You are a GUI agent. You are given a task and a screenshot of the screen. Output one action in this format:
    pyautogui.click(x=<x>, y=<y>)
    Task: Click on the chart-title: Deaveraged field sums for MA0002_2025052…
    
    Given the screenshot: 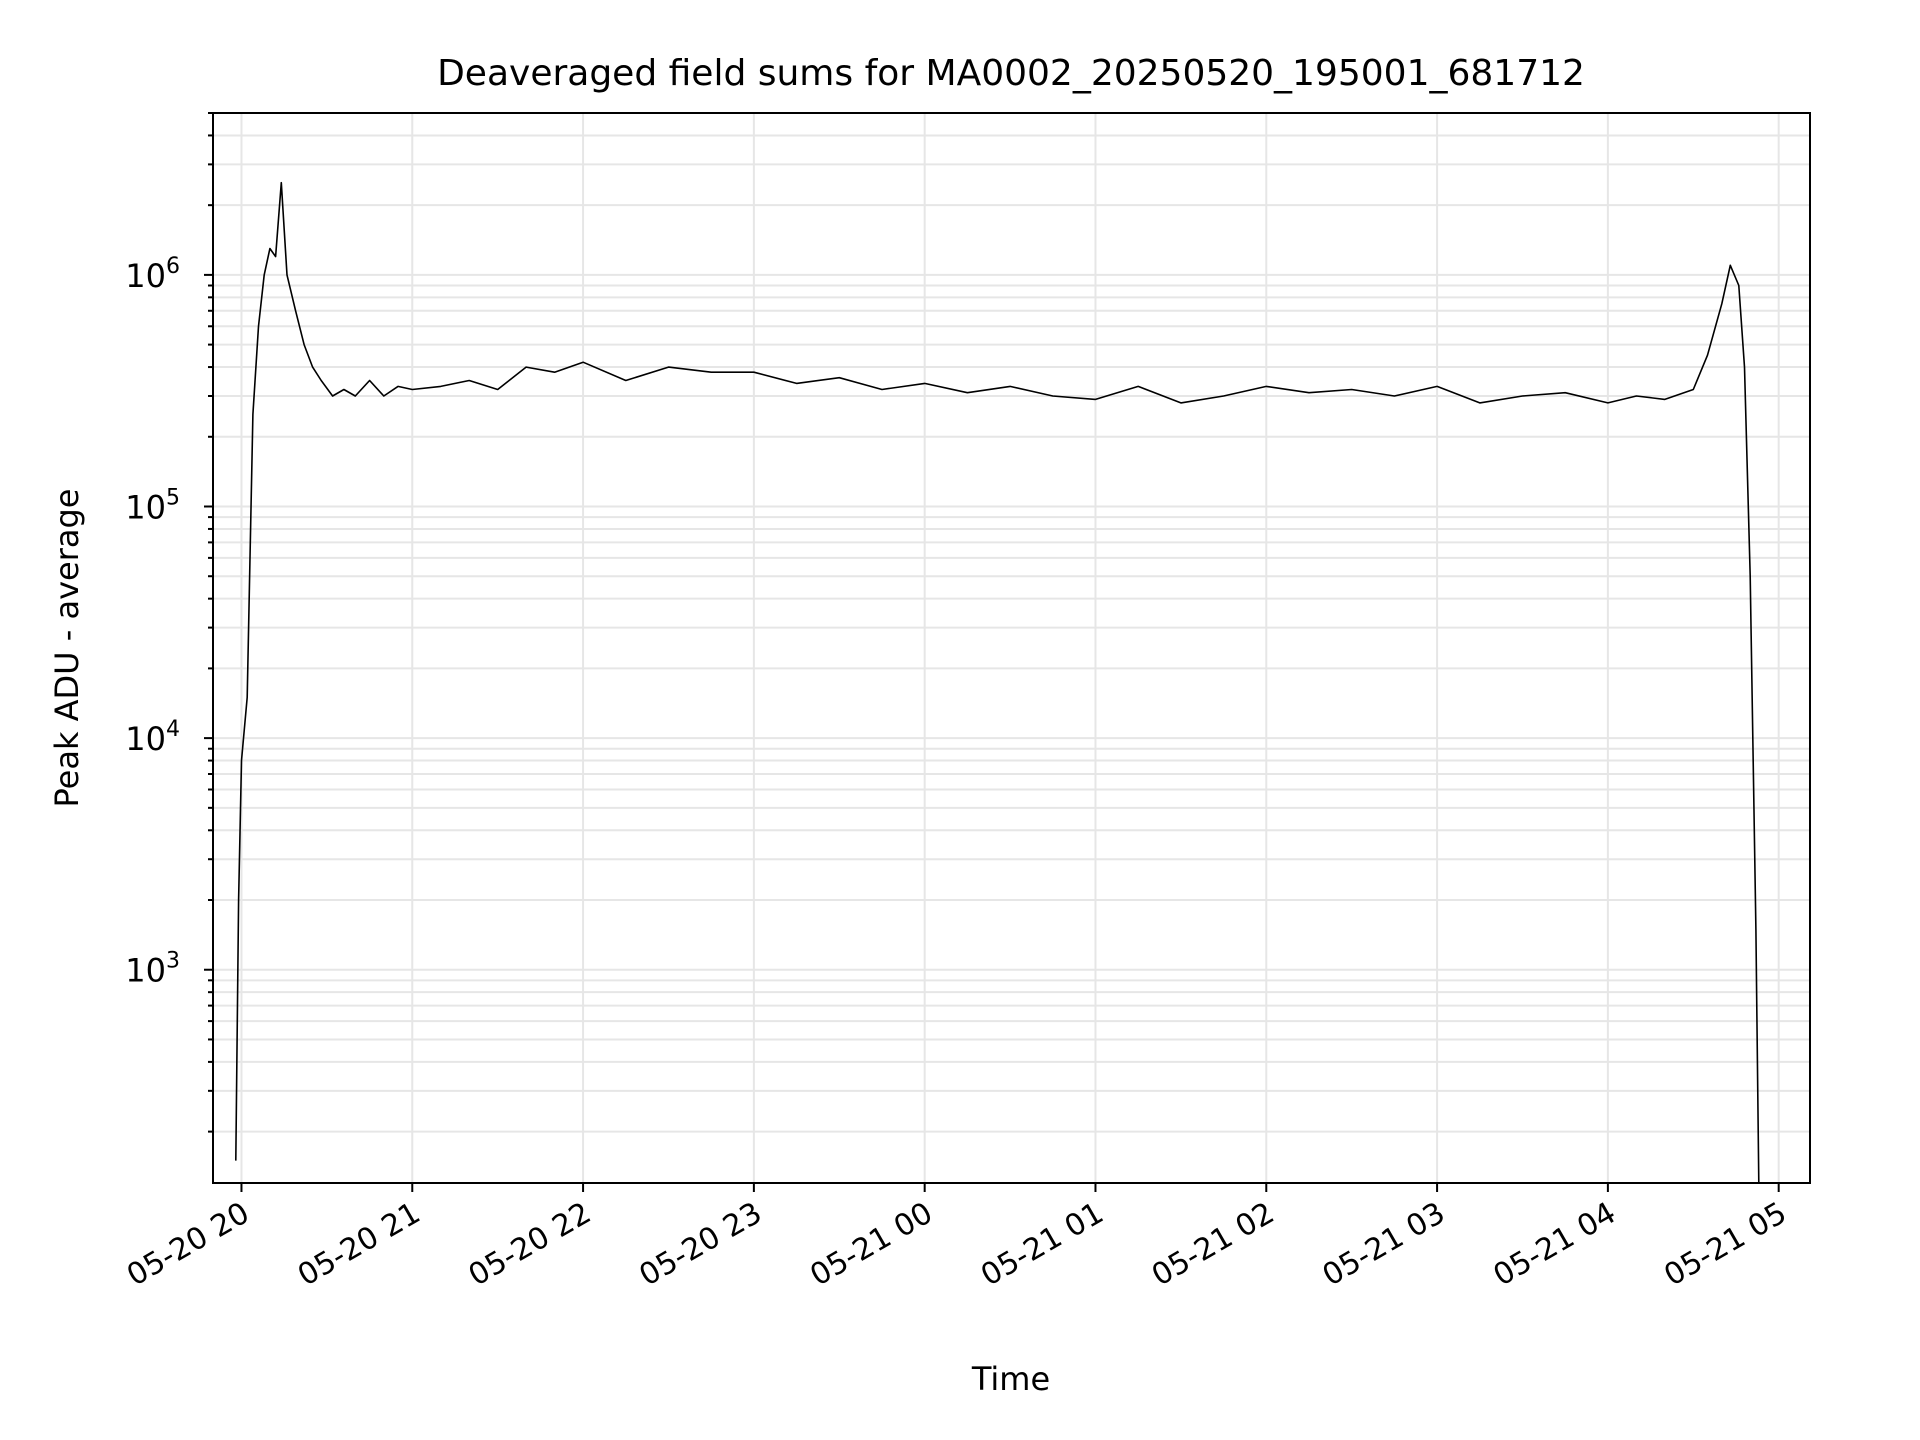 What is the action you would take?
    pyautogui.click(x=1011, y=73)
    